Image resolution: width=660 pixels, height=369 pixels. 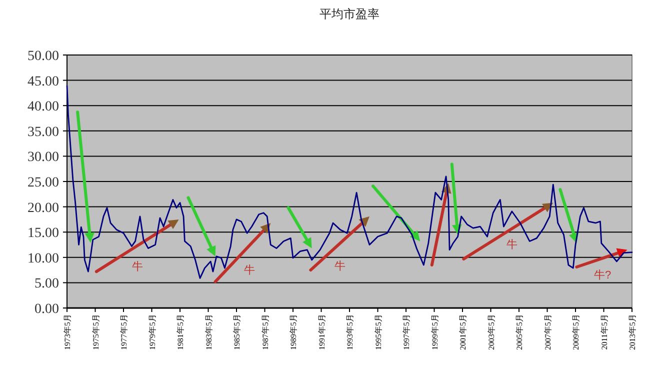 What do you see at coordinates (43, 56) in the screenshot?
I see `y-tick-label: 50.00` at bounding box center [43, 56].